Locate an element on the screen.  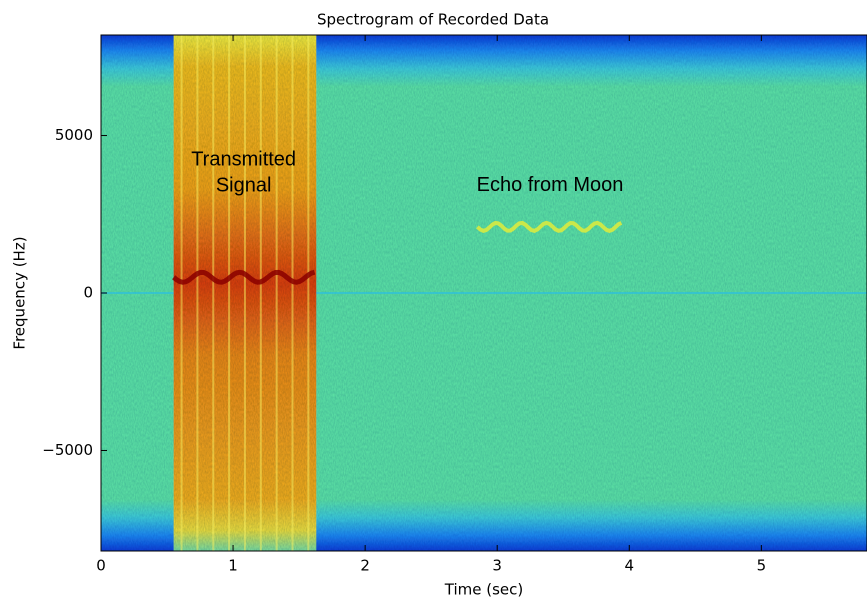
x-tick-label: 1 is located at coordinates (233, 566).